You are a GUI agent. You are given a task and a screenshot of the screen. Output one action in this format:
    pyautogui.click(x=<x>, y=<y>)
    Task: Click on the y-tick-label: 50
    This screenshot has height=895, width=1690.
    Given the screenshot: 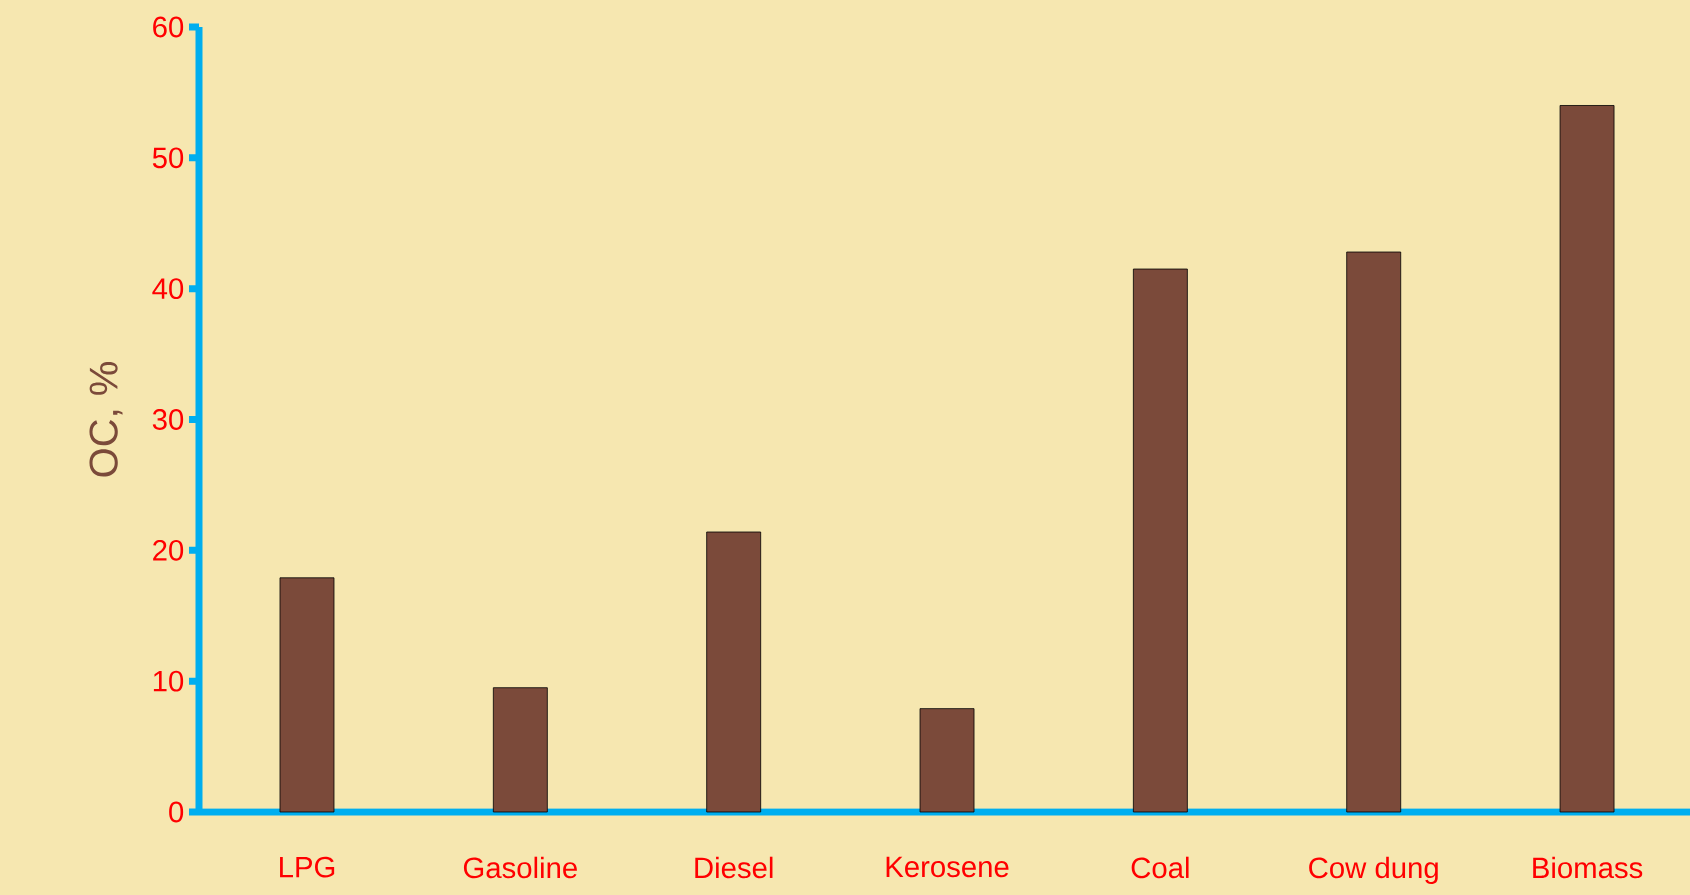 What is the action you would take?
    pyautogui.click(x=168, y=158)
    